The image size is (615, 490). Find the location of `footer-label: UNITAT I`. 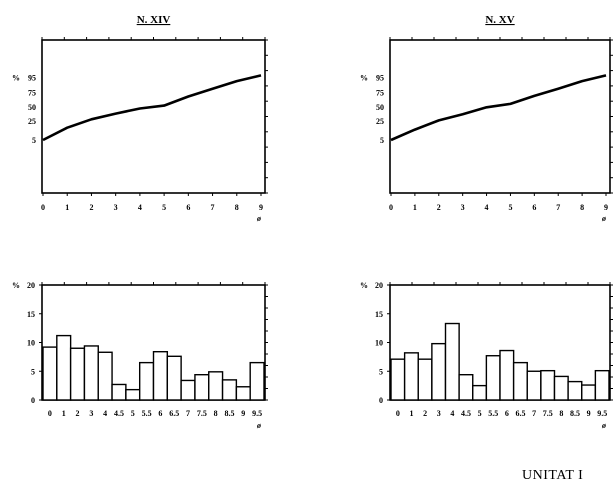

footer-label: UNITAT I is located at coordinates (553, 475).